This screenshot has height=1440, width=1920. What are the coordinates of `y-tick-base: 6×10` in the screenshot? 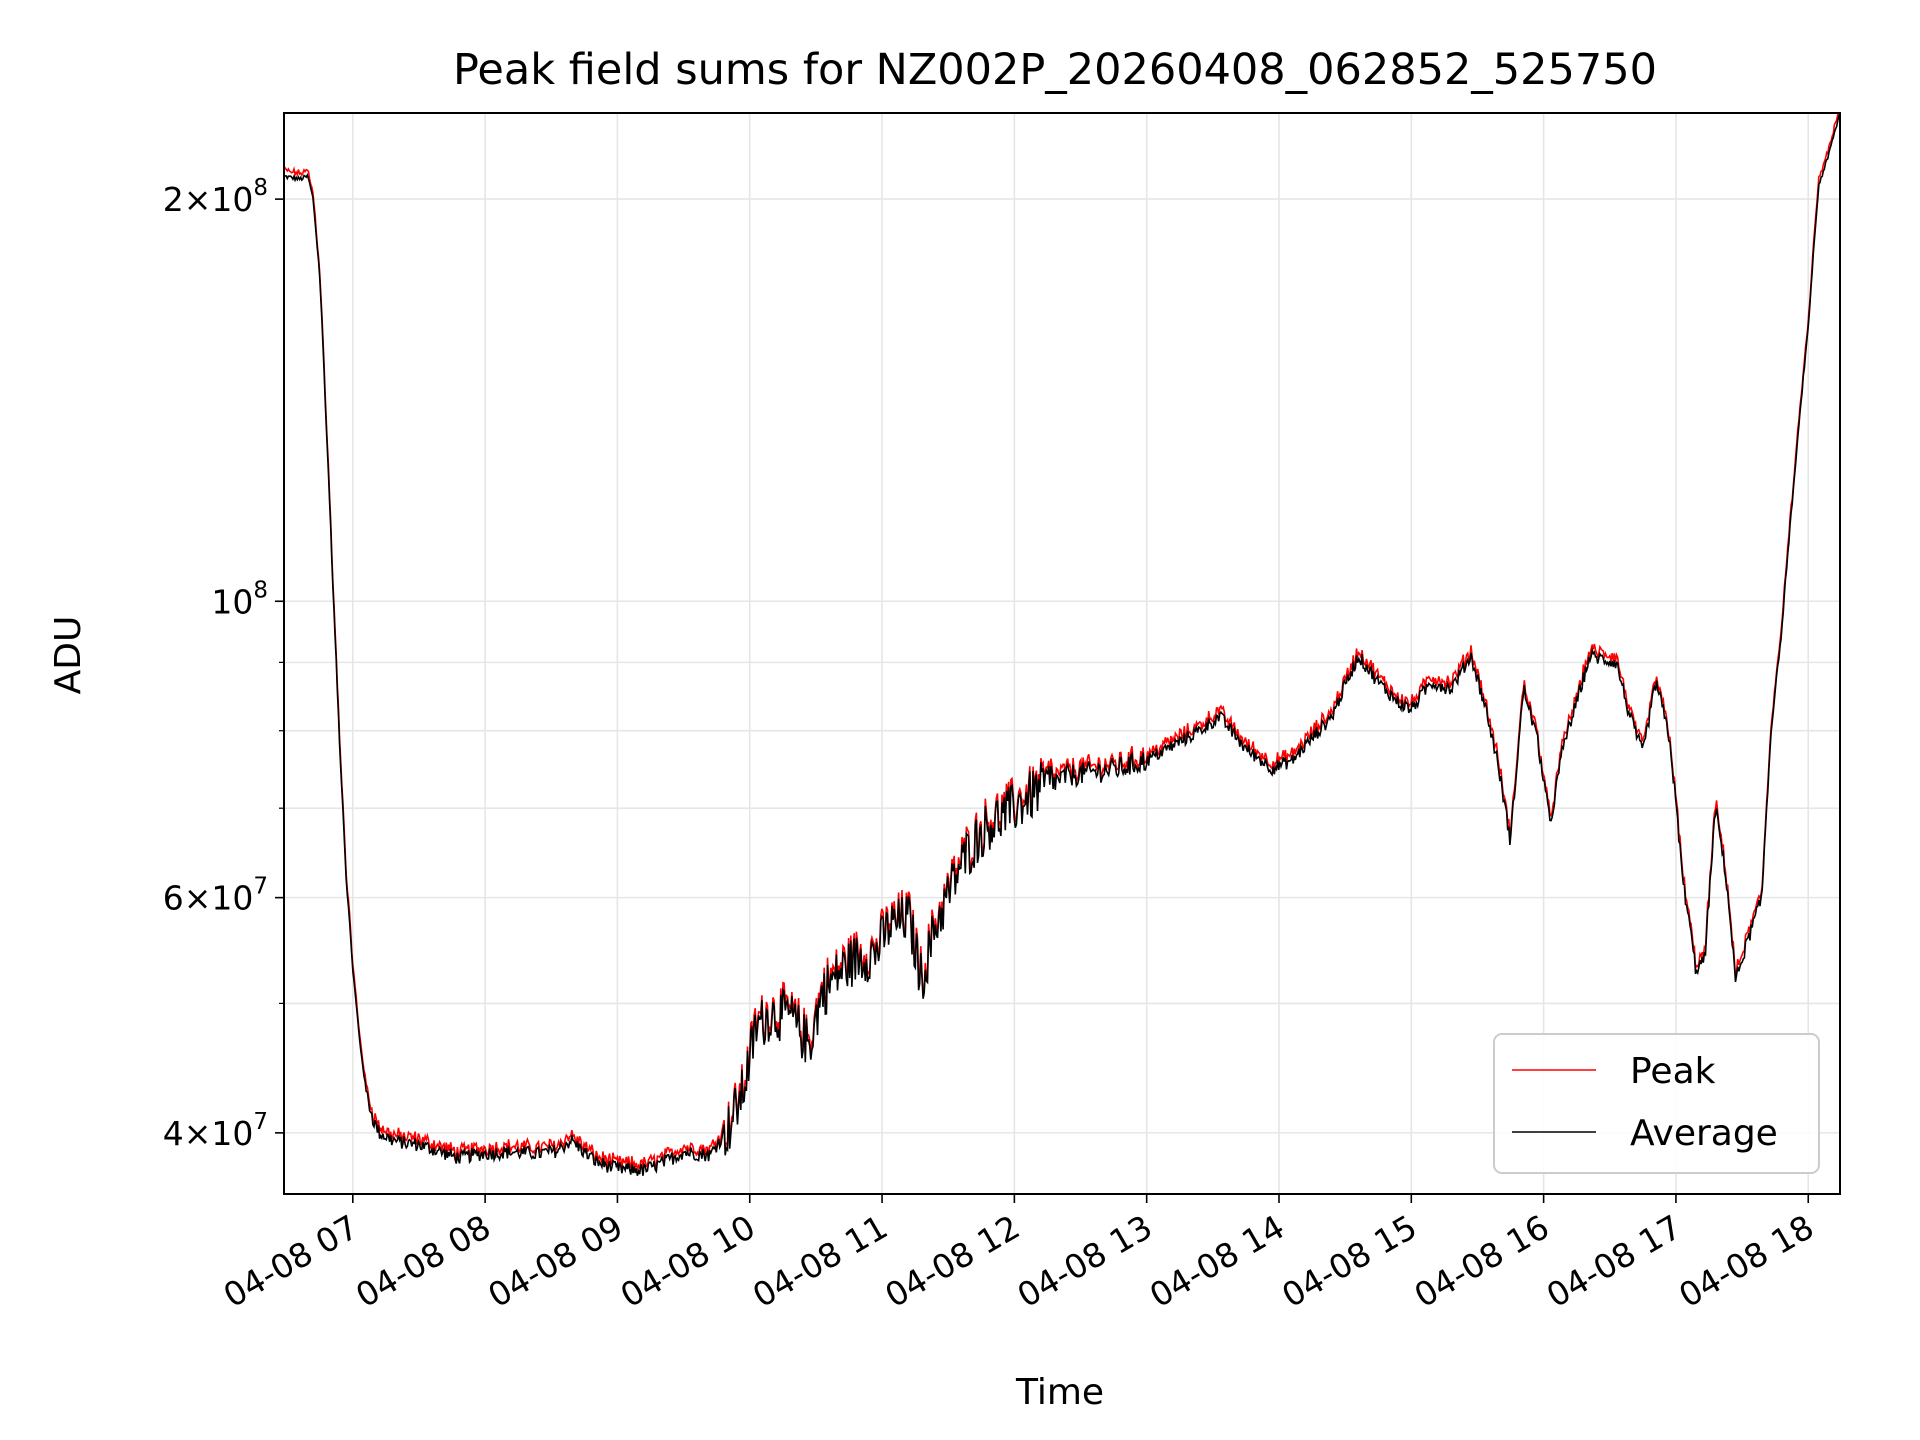 It's located at (208, 898).